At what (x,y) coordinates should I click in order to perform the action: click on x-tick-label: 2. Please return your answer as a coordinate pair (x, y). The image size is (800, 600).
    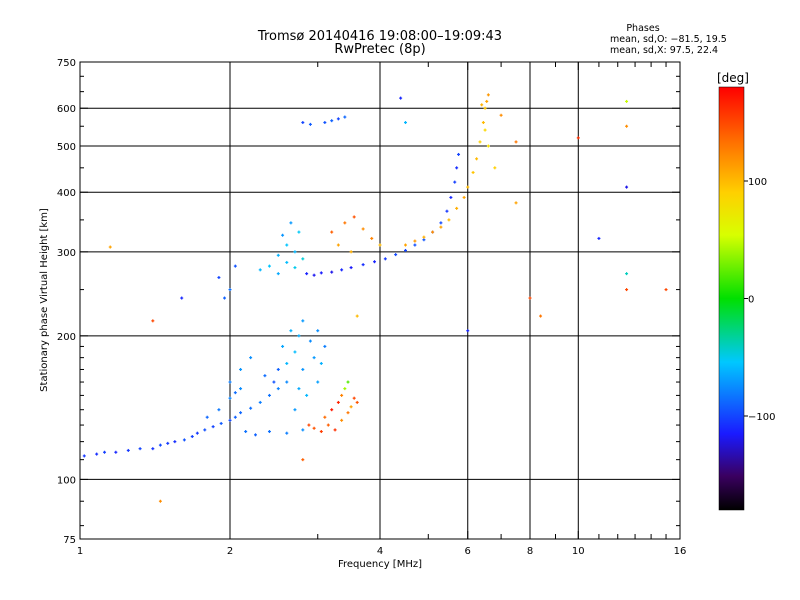
    Looking at the image, I should click on (230, 551).